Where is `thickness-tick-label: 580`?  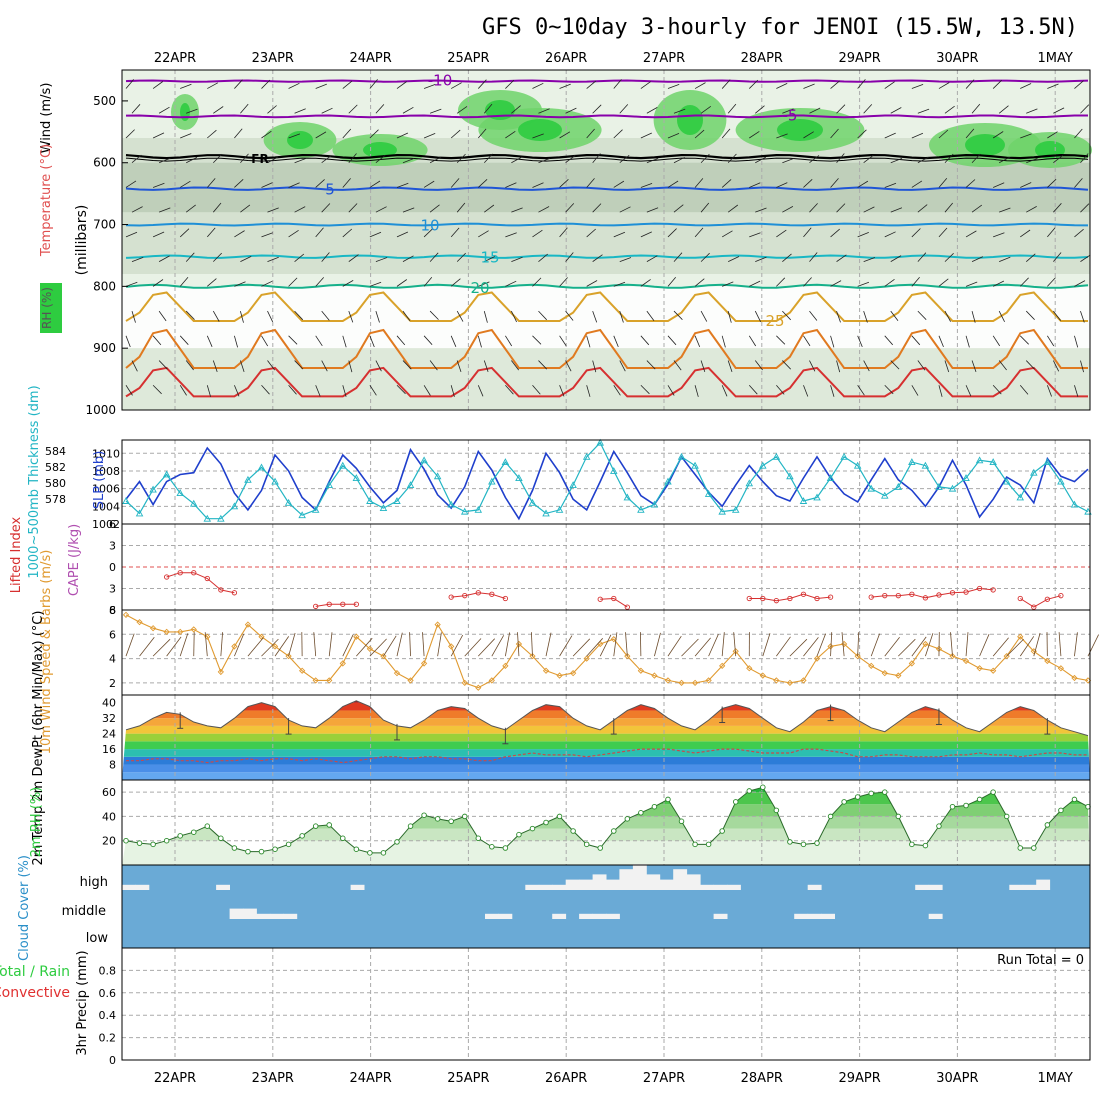 thickness-tick-label: 580 is located at coordinates (55, 483).